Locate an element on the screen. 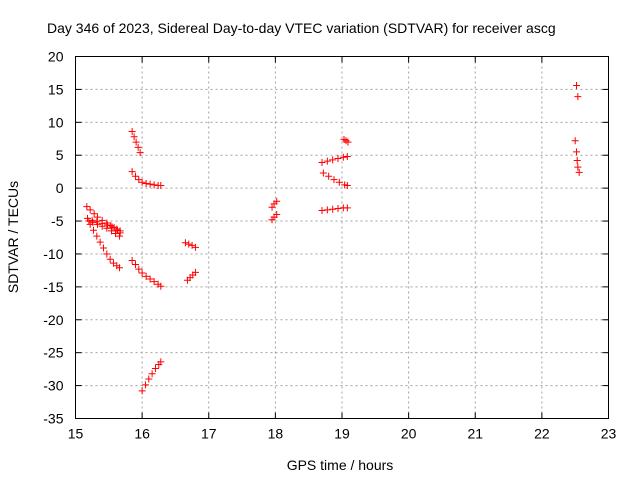  y-axis-label: SDTVAR / TECUs is located at coordinates (13, 237).